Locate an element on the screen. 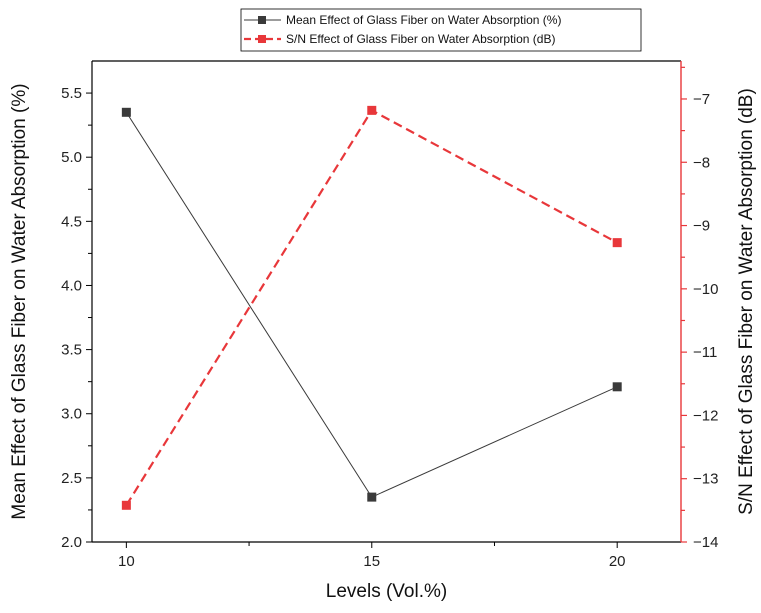 The width and height of the screenshot is (761, 613). left-tick-label: 3.0 is located at coordinates (71, 414).